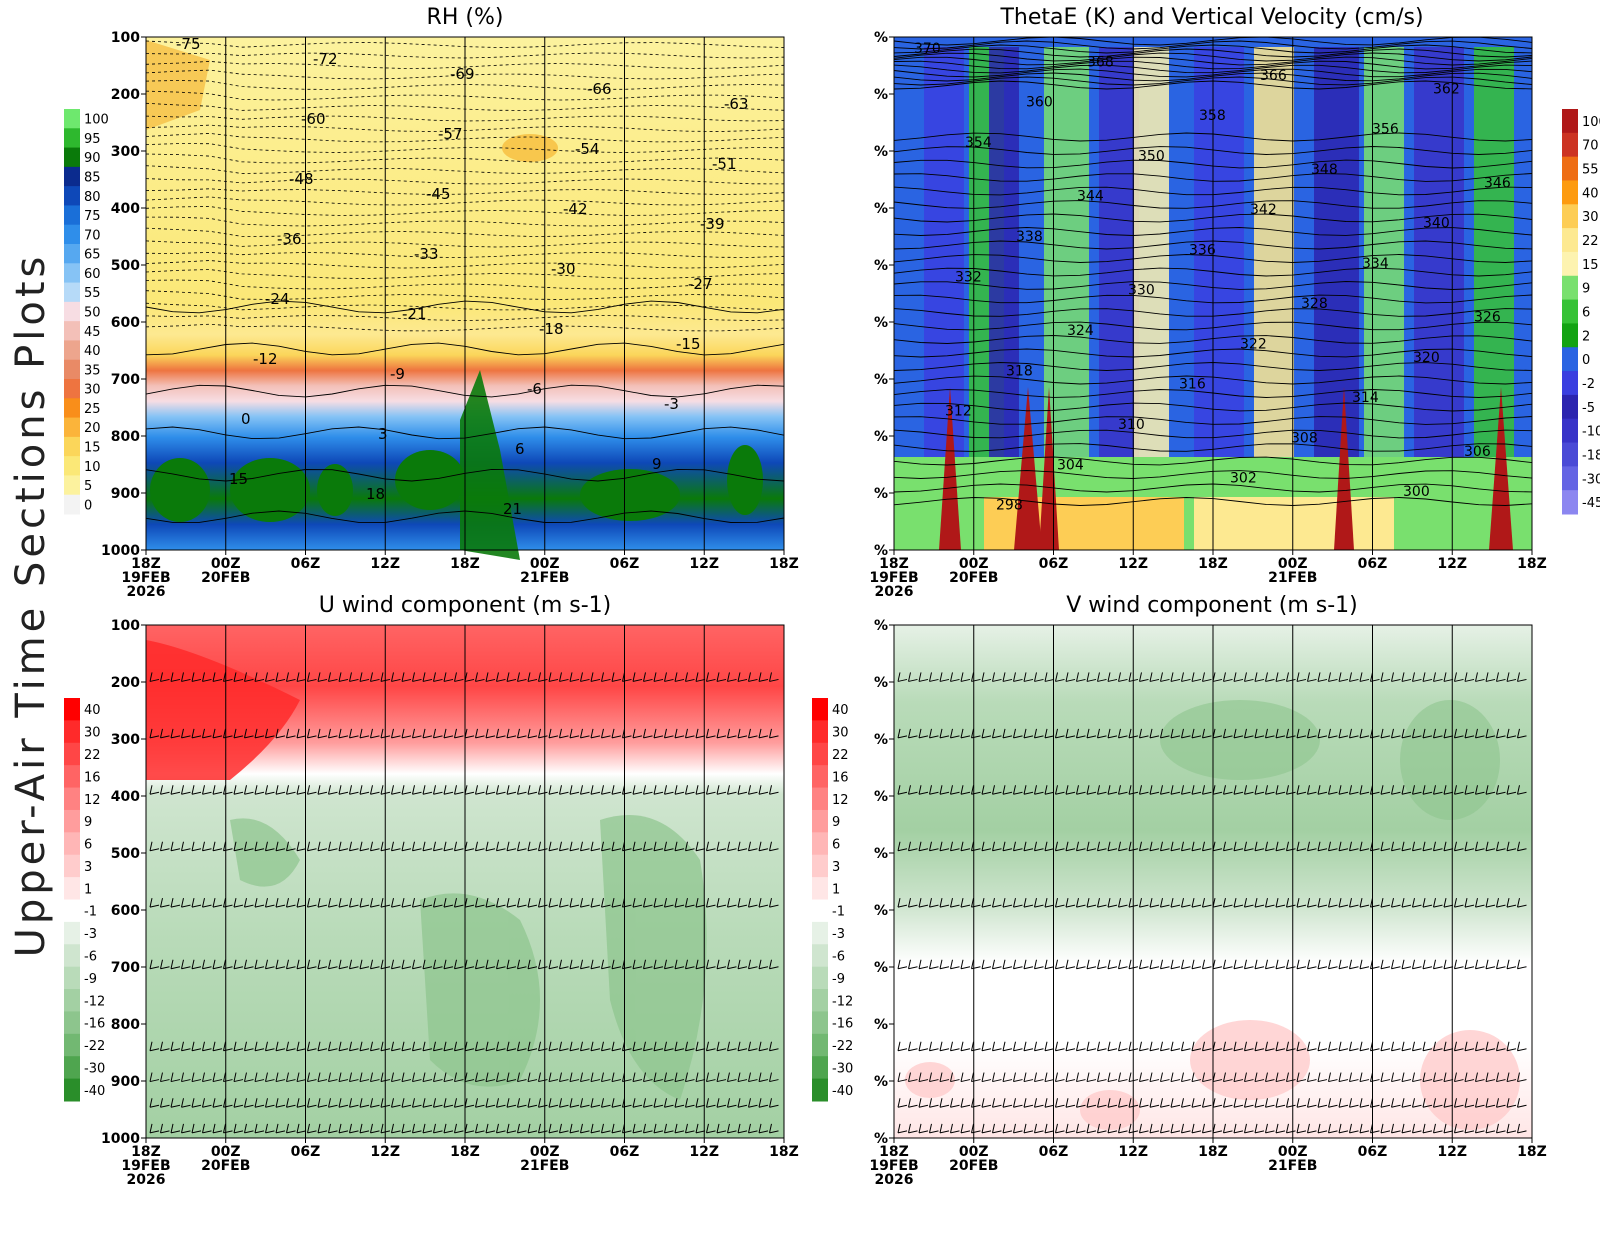 Image resolution: width=1600 pixels, height=1236 pixels. Describe the element at coordinates (1080, 331) in the screenshot. I see `thetae-contour-label: 324` at that location.